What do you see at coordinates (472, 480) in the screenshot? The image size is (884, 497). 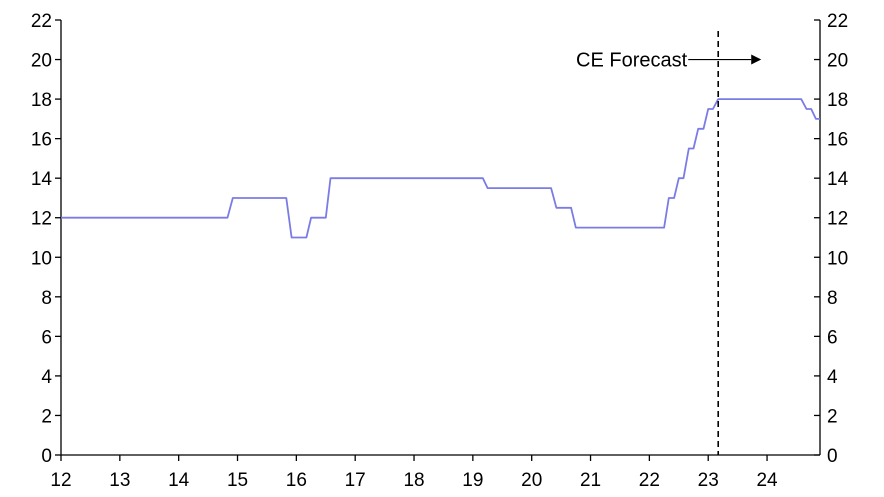 I see `x-tick-label: 19` at bounding box center [472, 480].